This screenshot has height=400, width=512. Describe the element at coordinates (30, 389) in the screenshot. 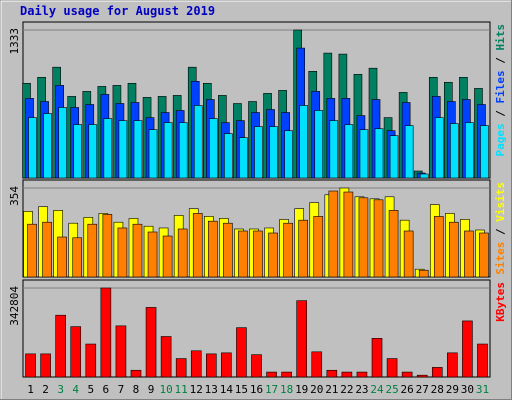

I see `x-tick-label: 1` at that location.